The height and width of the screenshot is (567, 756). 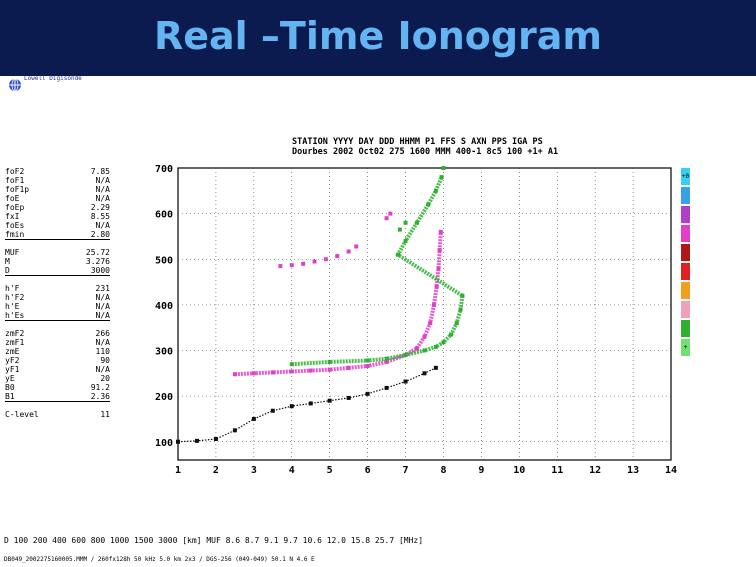 I want to click on param-row-hf: h'F 231, so click(x=57, y=288).